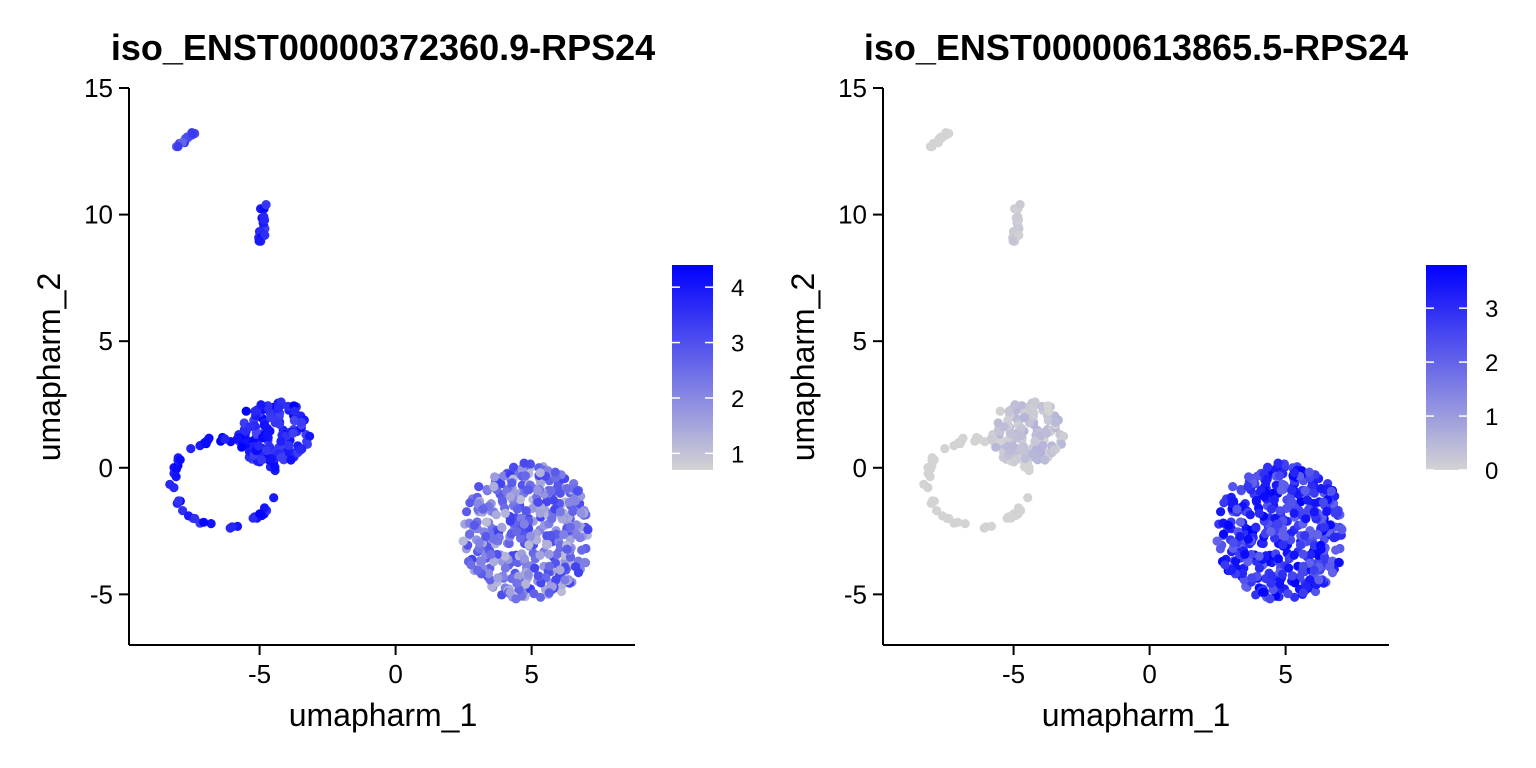 This screenshot has height=768, width=1536. I want to click on colorbar-tick-label: 3, so click(737, 344).